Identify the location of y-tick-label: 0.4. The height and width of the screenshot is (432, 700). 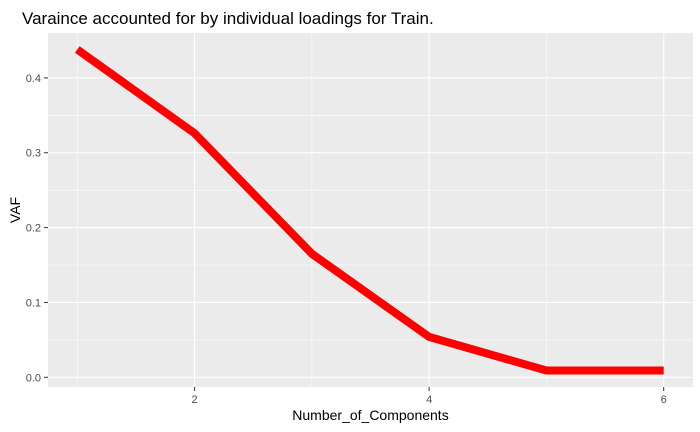
(33, 79).